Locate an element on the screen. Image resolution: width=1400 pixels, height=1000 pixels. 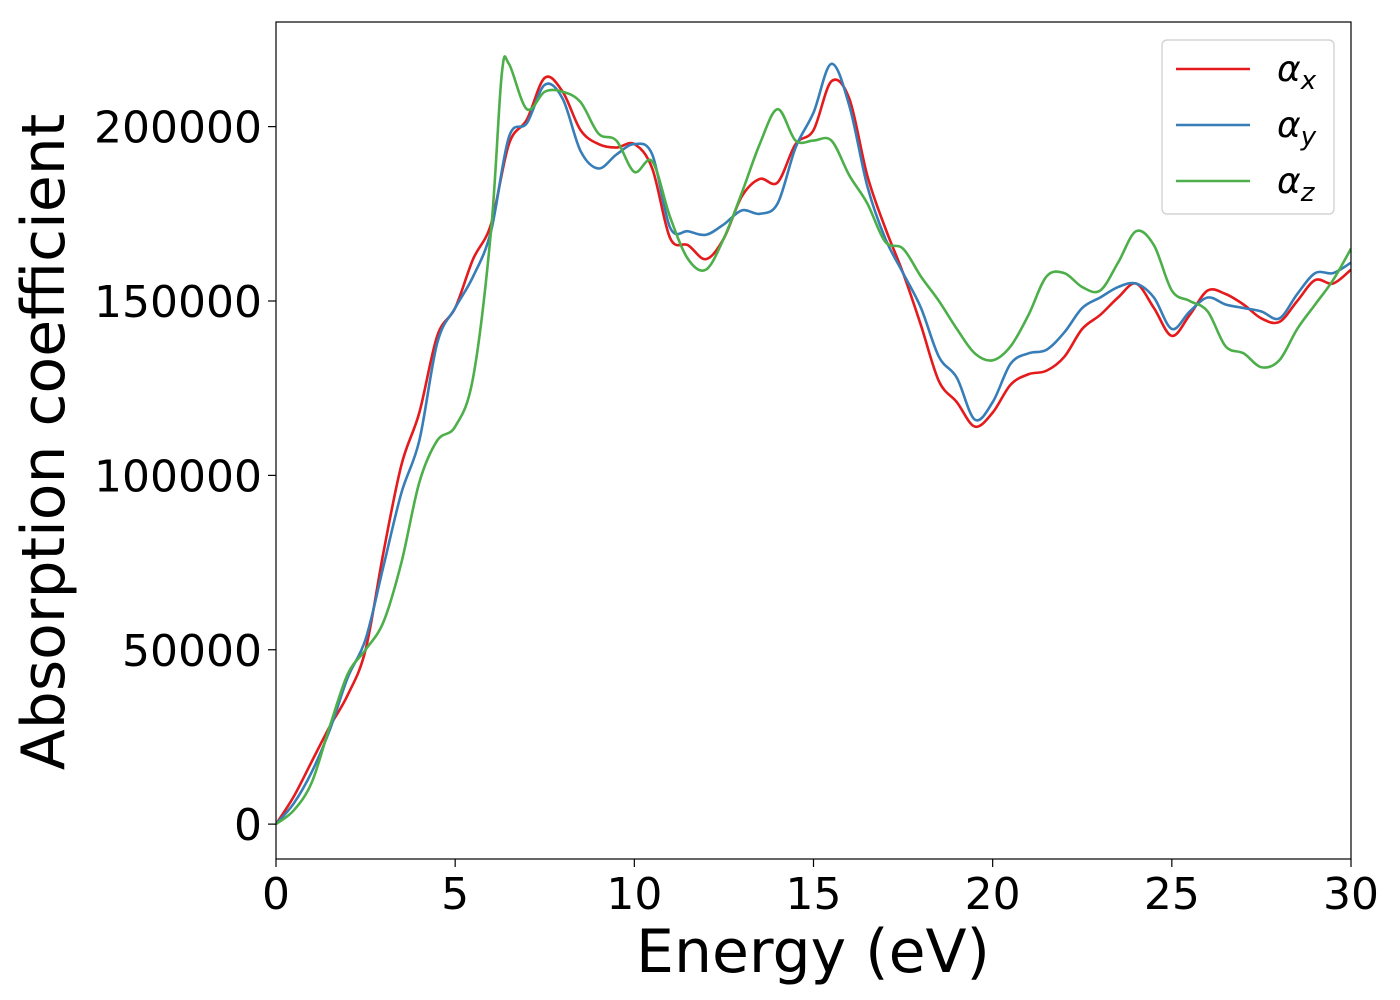
x-tick-label: 0 is located at coordinates (276, 894).